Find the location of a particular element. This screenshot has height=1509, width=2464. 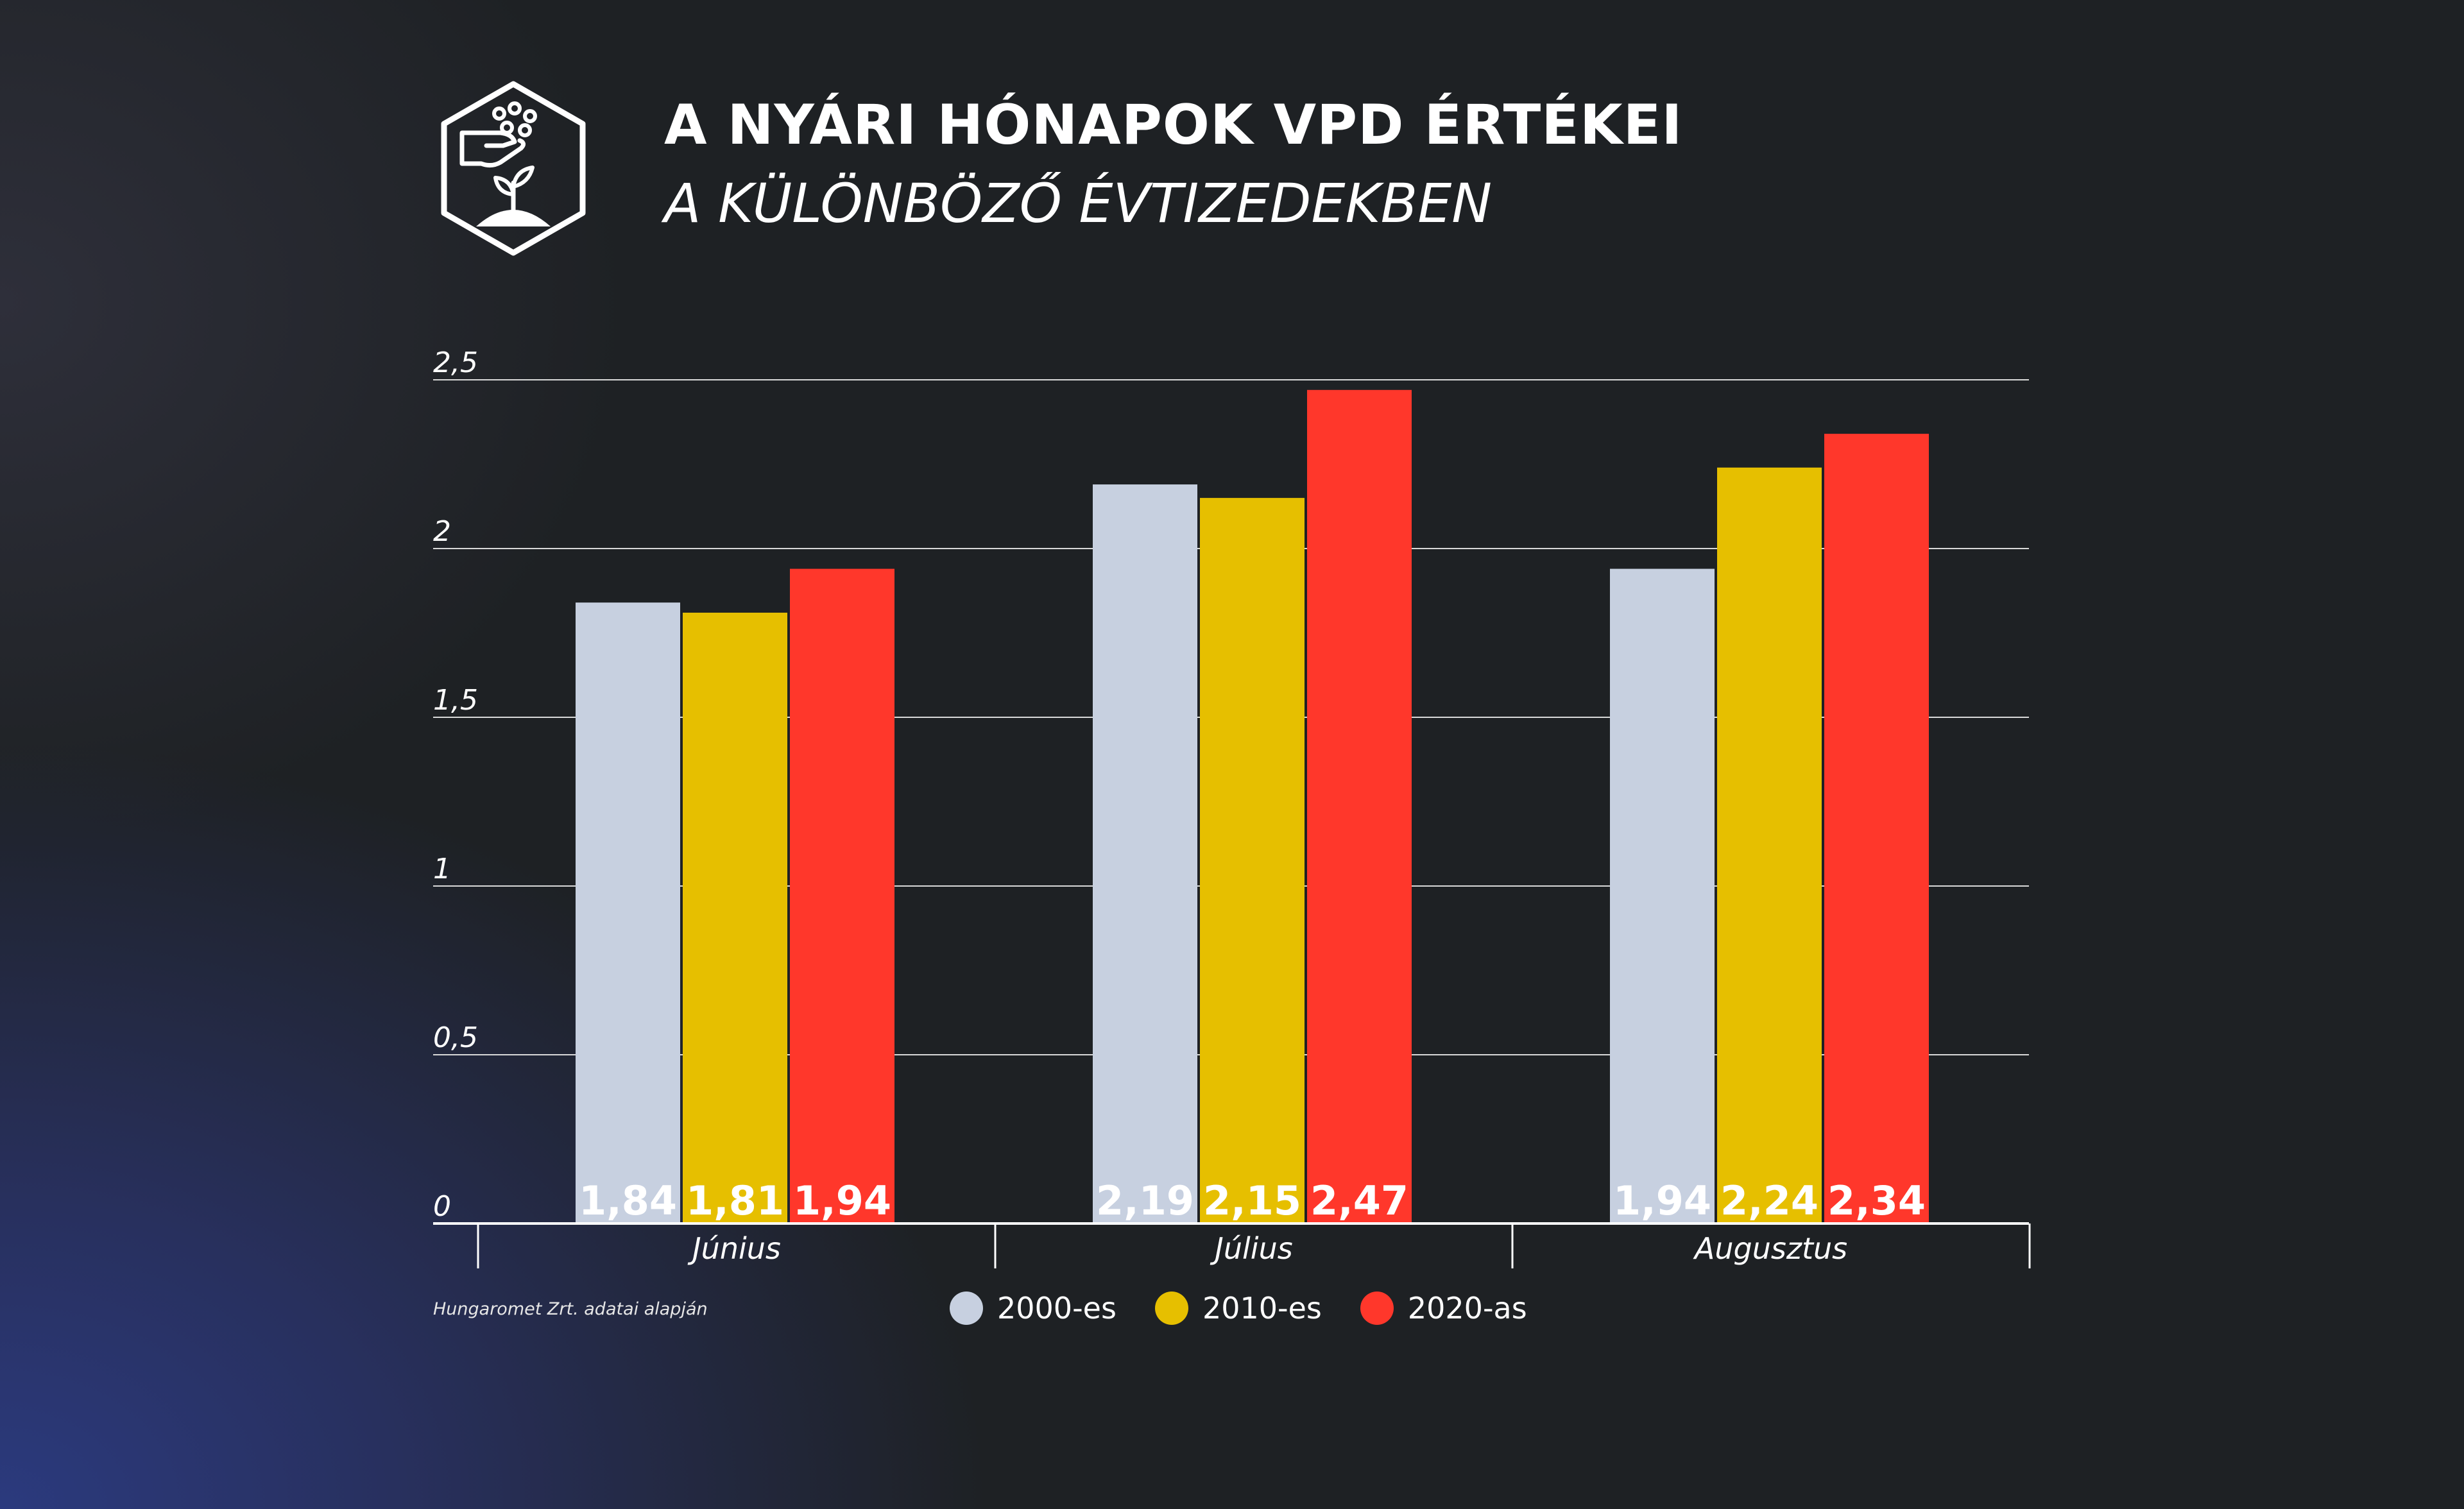

y-axis-tick-labels: 0 0,5 1 1,5 2 2,5 is located at coordinates (456, 784).